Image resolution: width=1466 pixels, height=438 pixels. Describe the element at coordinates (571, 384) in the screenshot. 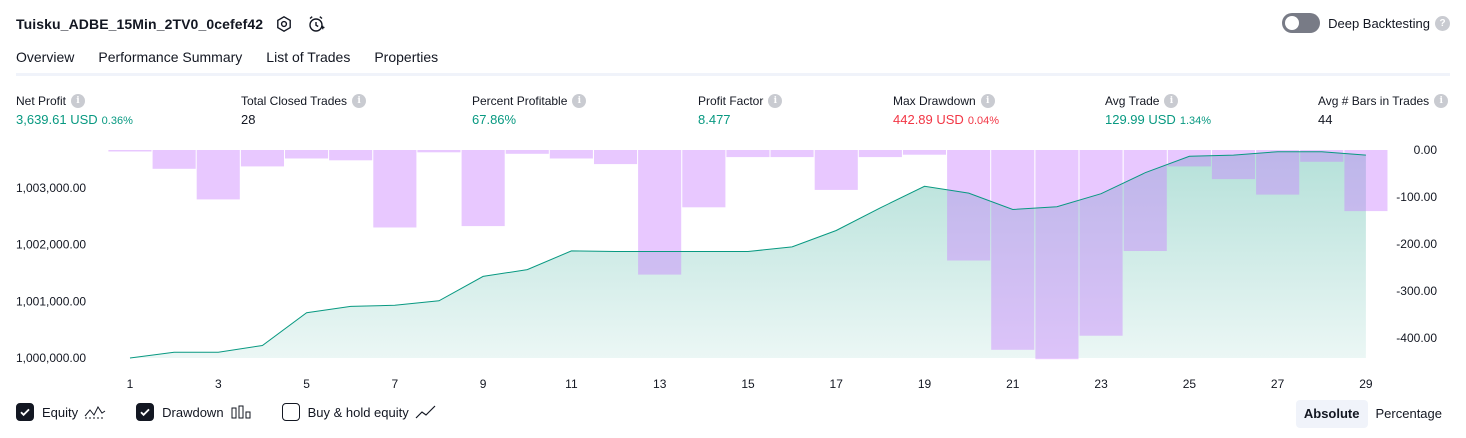

I see `x-axis-tick-label: 11` at that location.